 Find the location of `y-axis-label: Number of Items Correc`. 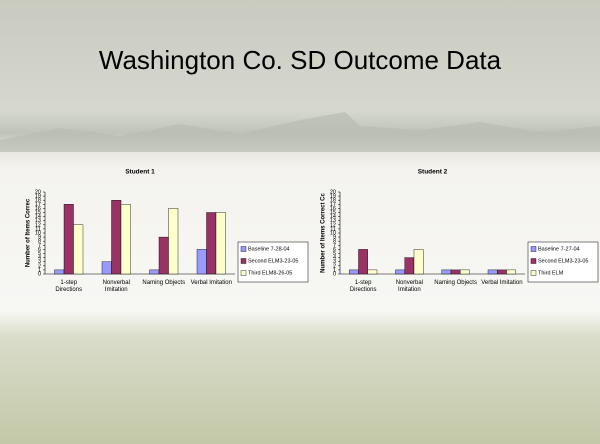

y-axis-label: Number of Items Correc is located at coordinates (29, 232).